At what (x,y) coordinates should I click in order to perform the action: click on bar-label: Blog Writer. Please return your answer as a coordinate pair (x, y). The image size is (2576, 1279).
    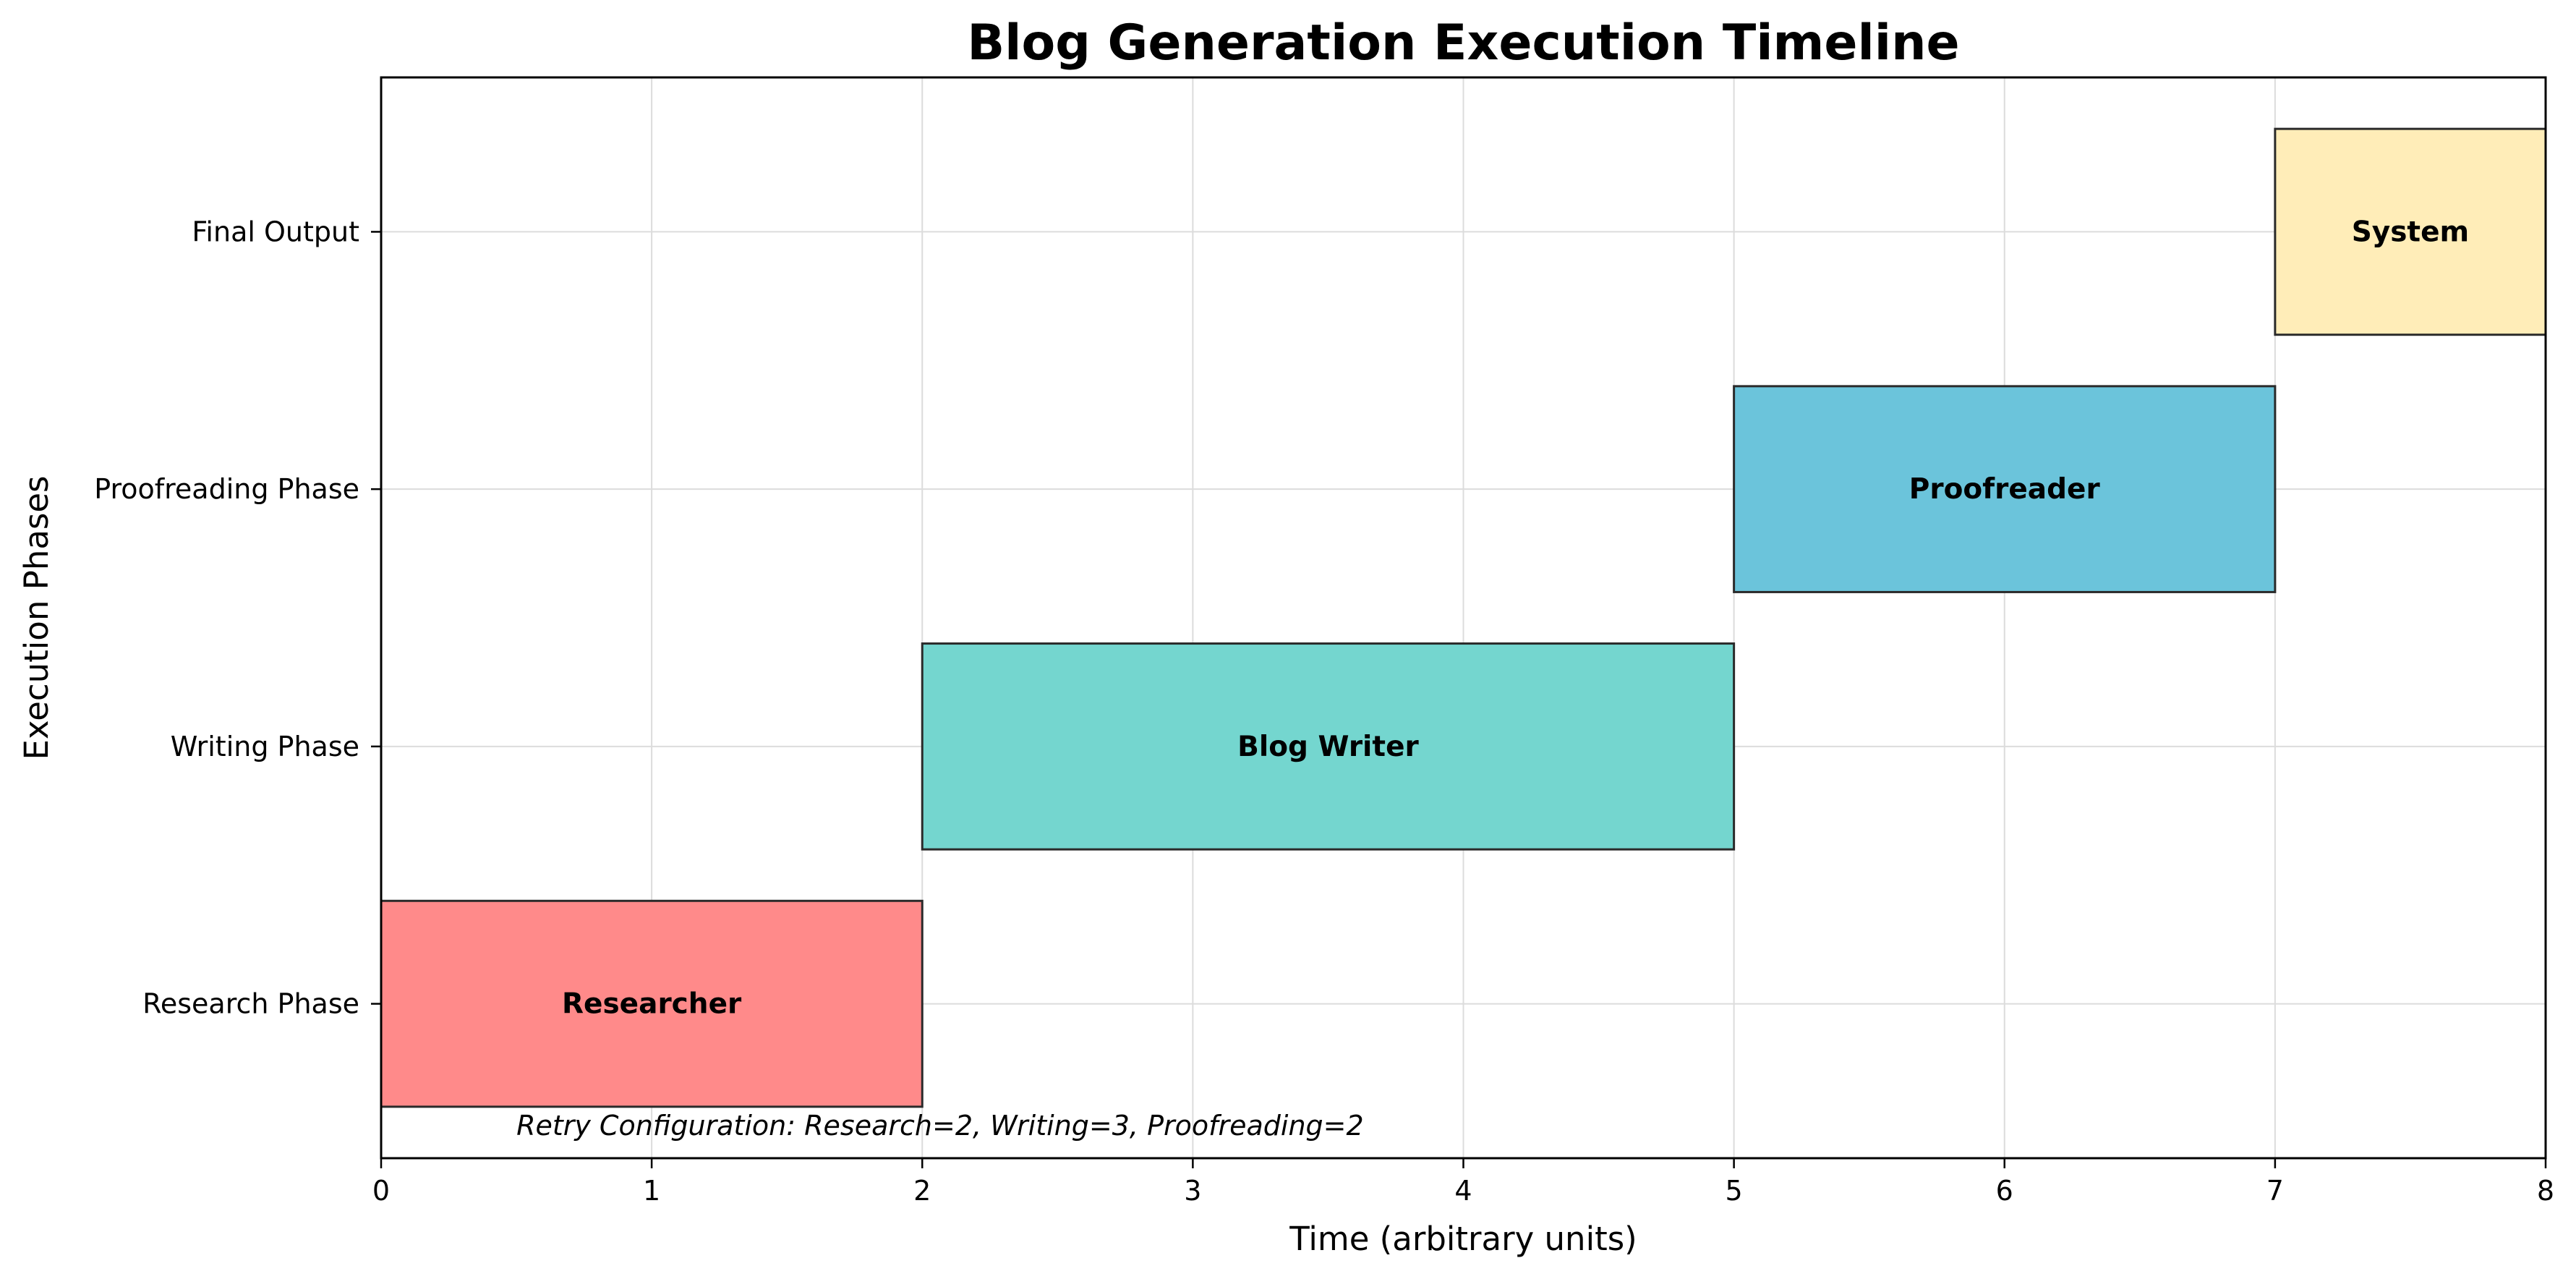
    Looking at the image, I should click on (1328, 747).